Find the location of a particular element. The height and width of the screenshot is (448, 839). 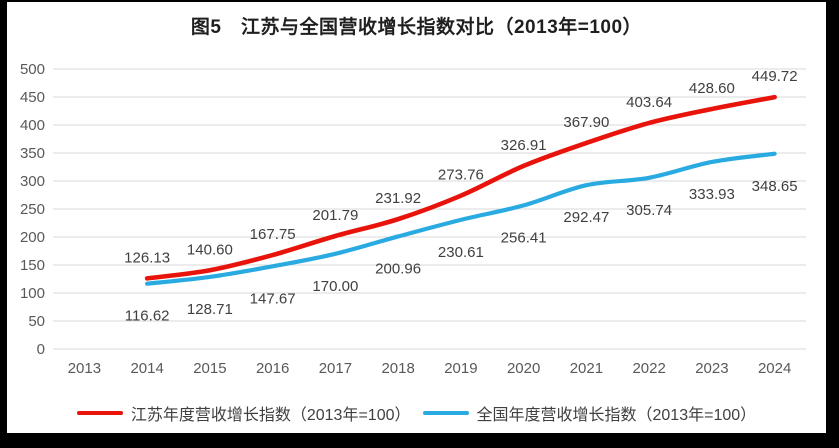

y-axis-tick-400: 400 is located at coordinates (32, 125).